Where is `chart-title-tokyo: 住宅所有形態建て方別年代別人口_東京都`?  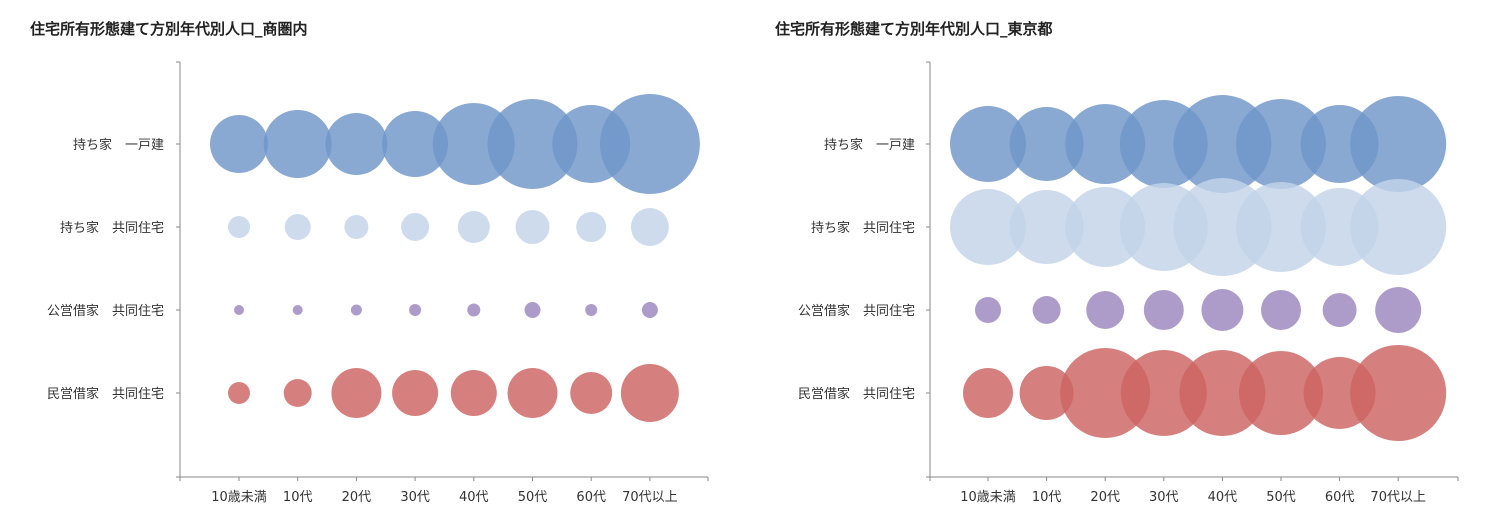 chart-title-tokyo: 住宅所有形態建て方別年代別人口_東京都 is located at coordinates (914, 29).